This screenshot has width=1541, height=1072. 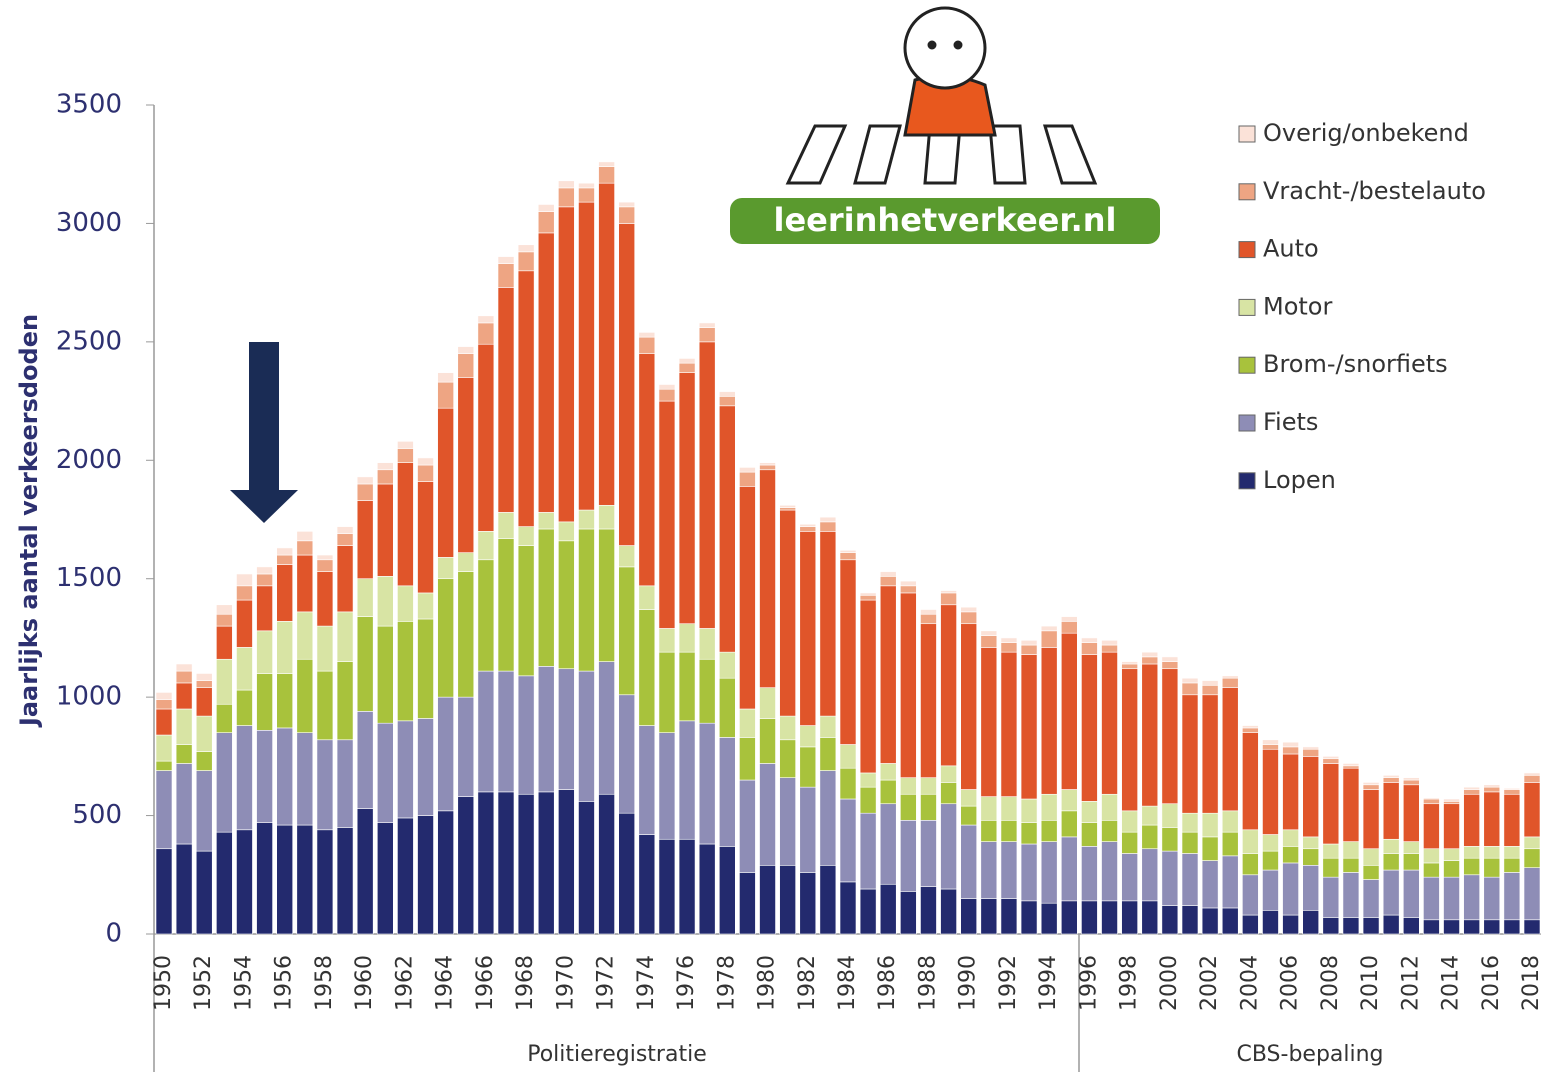 What do you see at coordinates (1291, 249) in the screenshot?
I see `legend-label: Auto` at bounding box center [1291, 249].